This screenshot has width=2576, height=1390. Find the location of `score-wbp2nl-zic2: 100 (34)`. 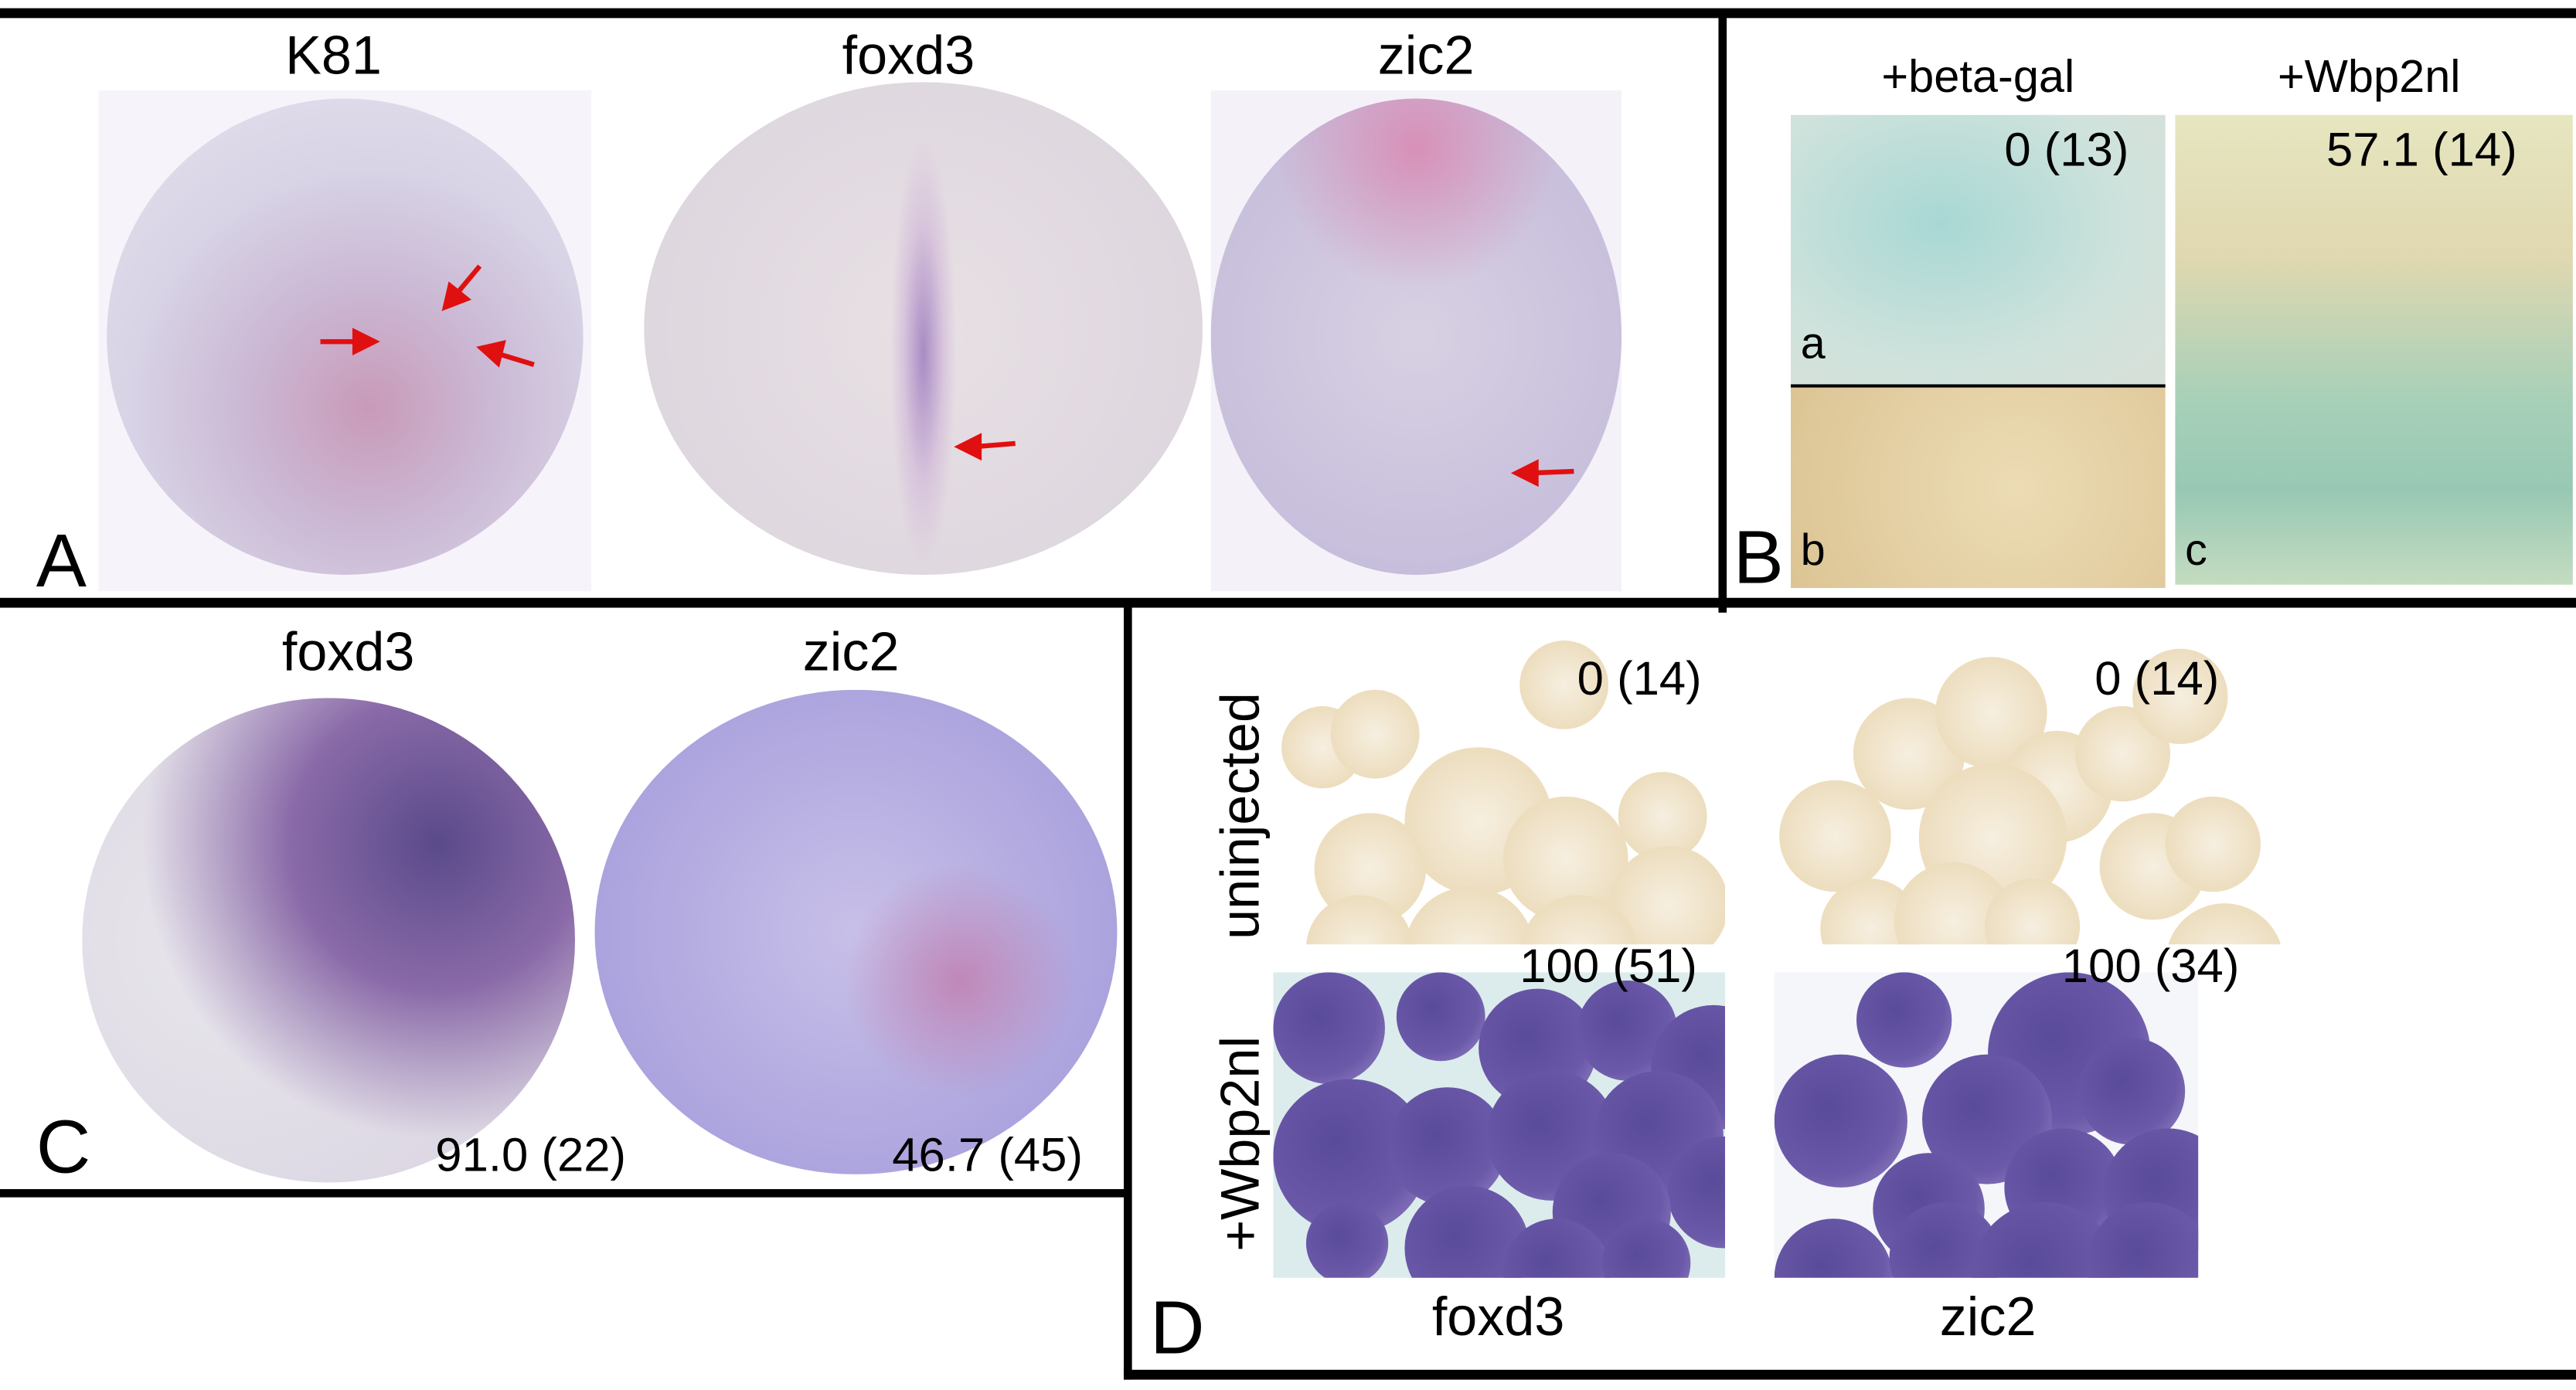

score-wbp2nl-zic2: 100 (34) is located at coordinates (2150, 968).